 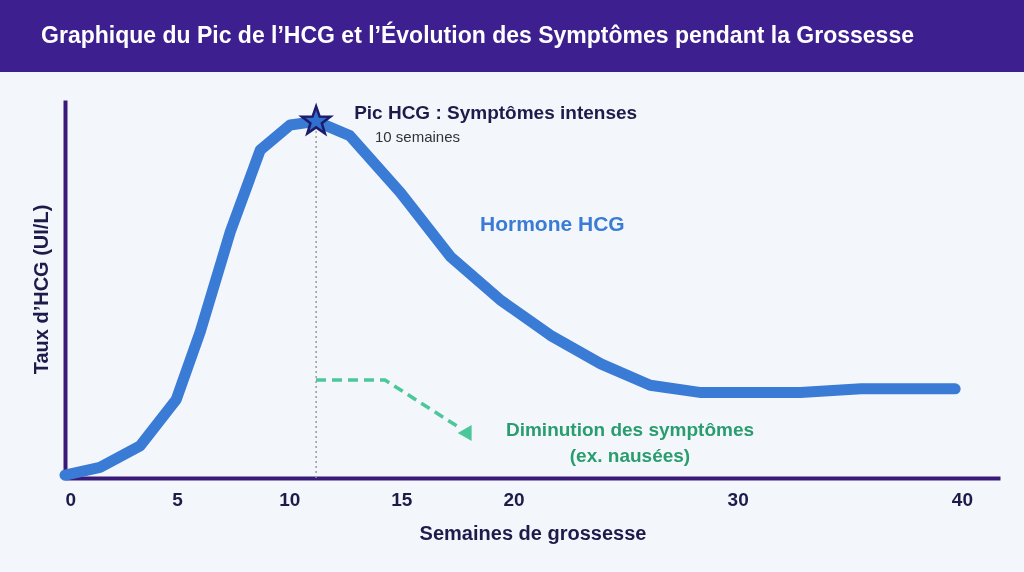 I want to click on x-tick-label: 5, so click(x=178, y=499).